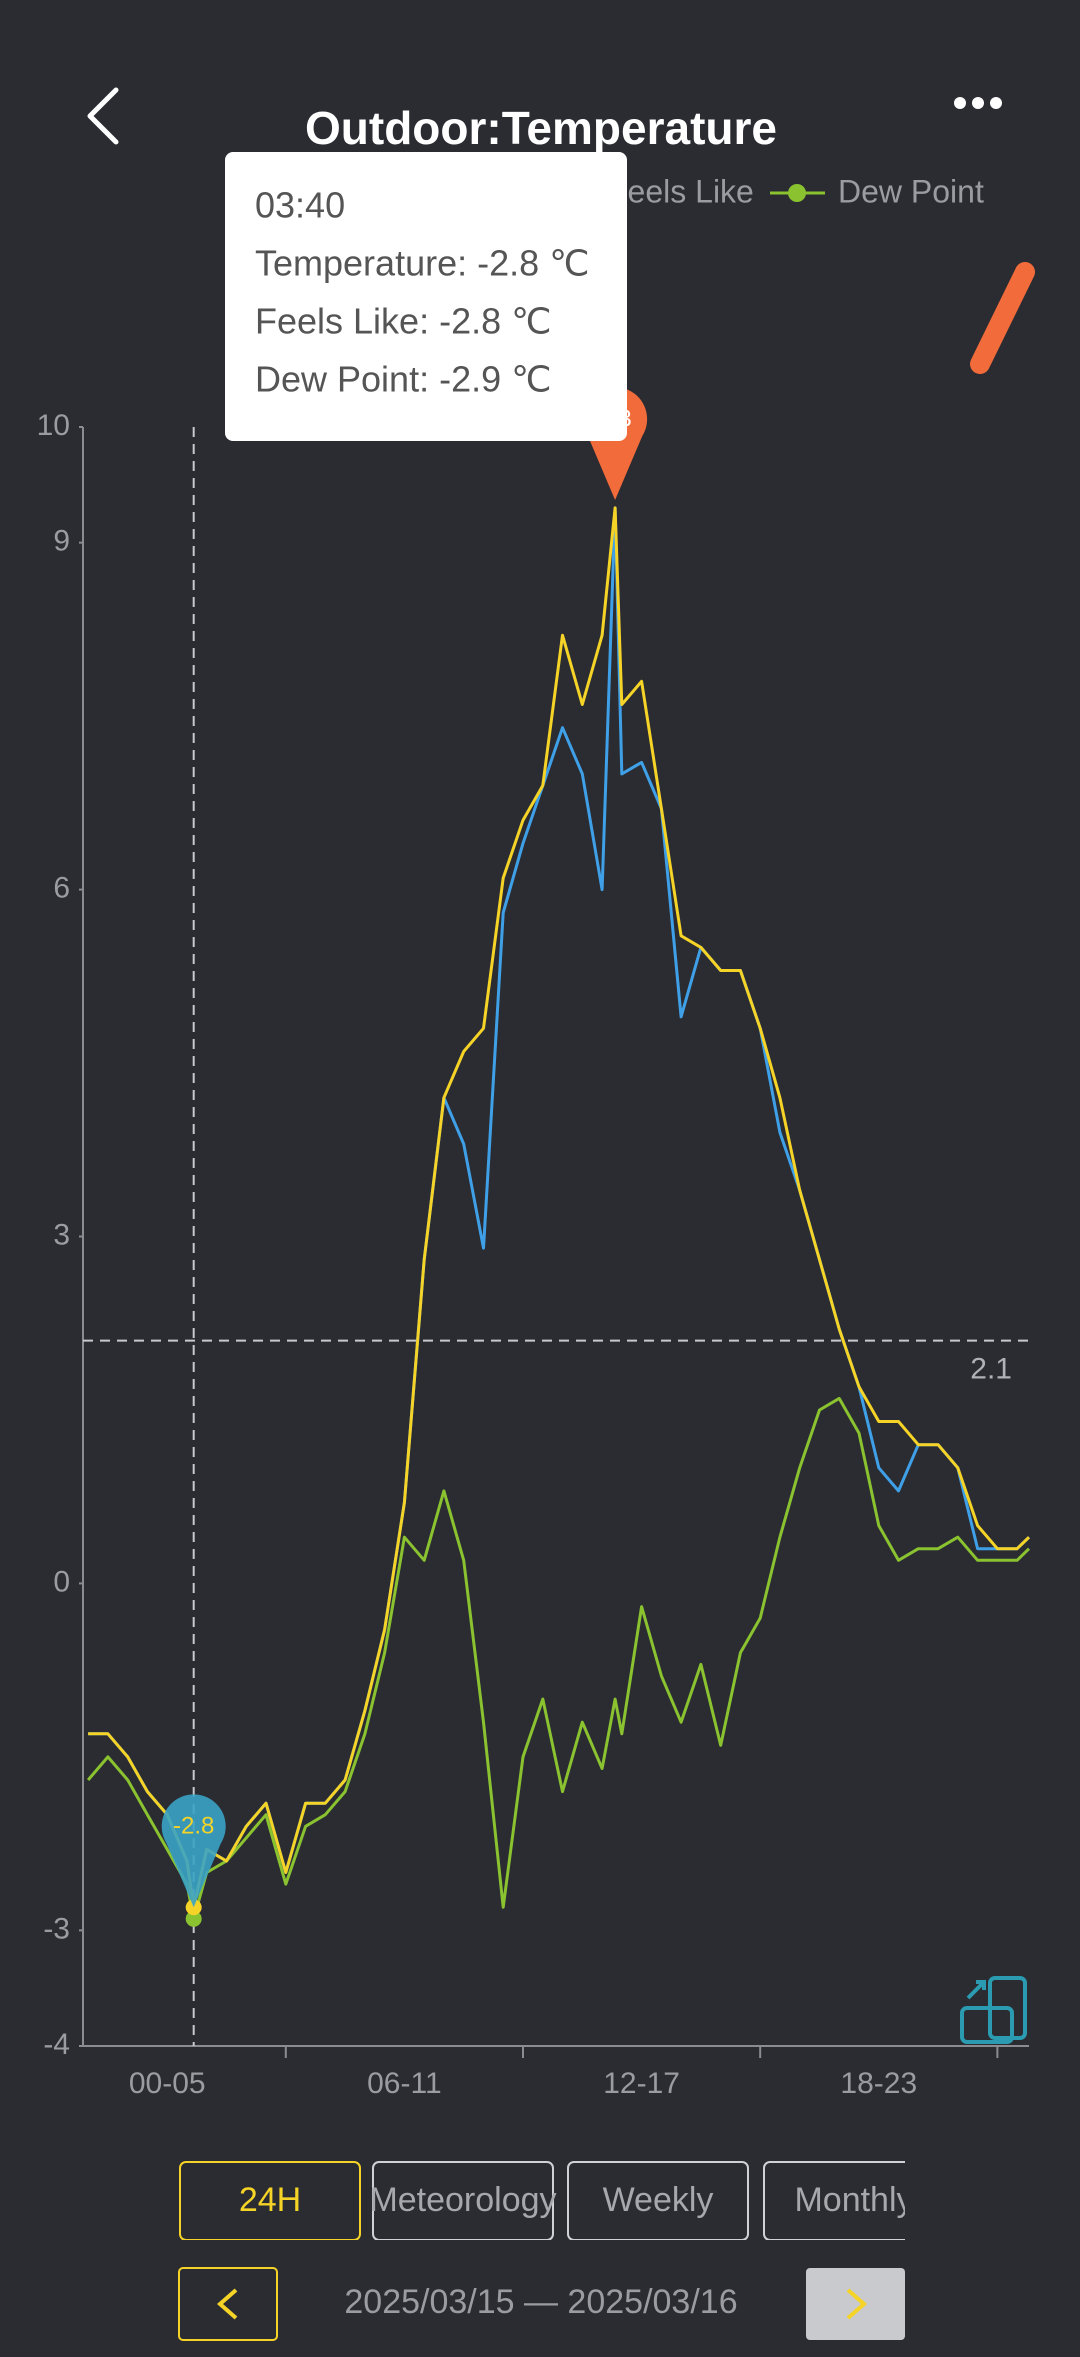 Image resolution: width=1080 pixels, height=2357 pixels. What do you see at coordinates (61, 1234) in the screenshot?
I see `y-tick-label: 3` at bounding box center [61, 1234].